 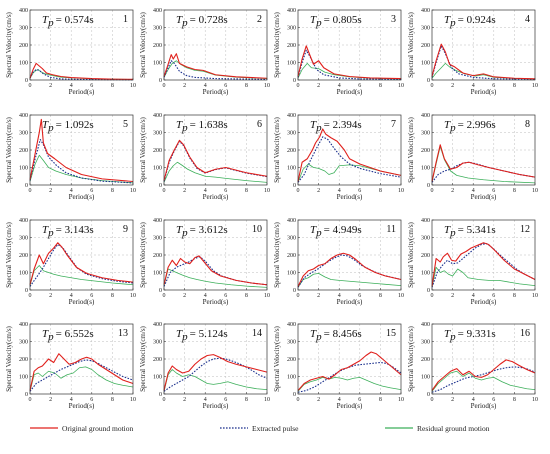 What do you see at coordinates (393, 19) in the screenshot?
I see `panel-number: 3` at bounding box center [393, 19].